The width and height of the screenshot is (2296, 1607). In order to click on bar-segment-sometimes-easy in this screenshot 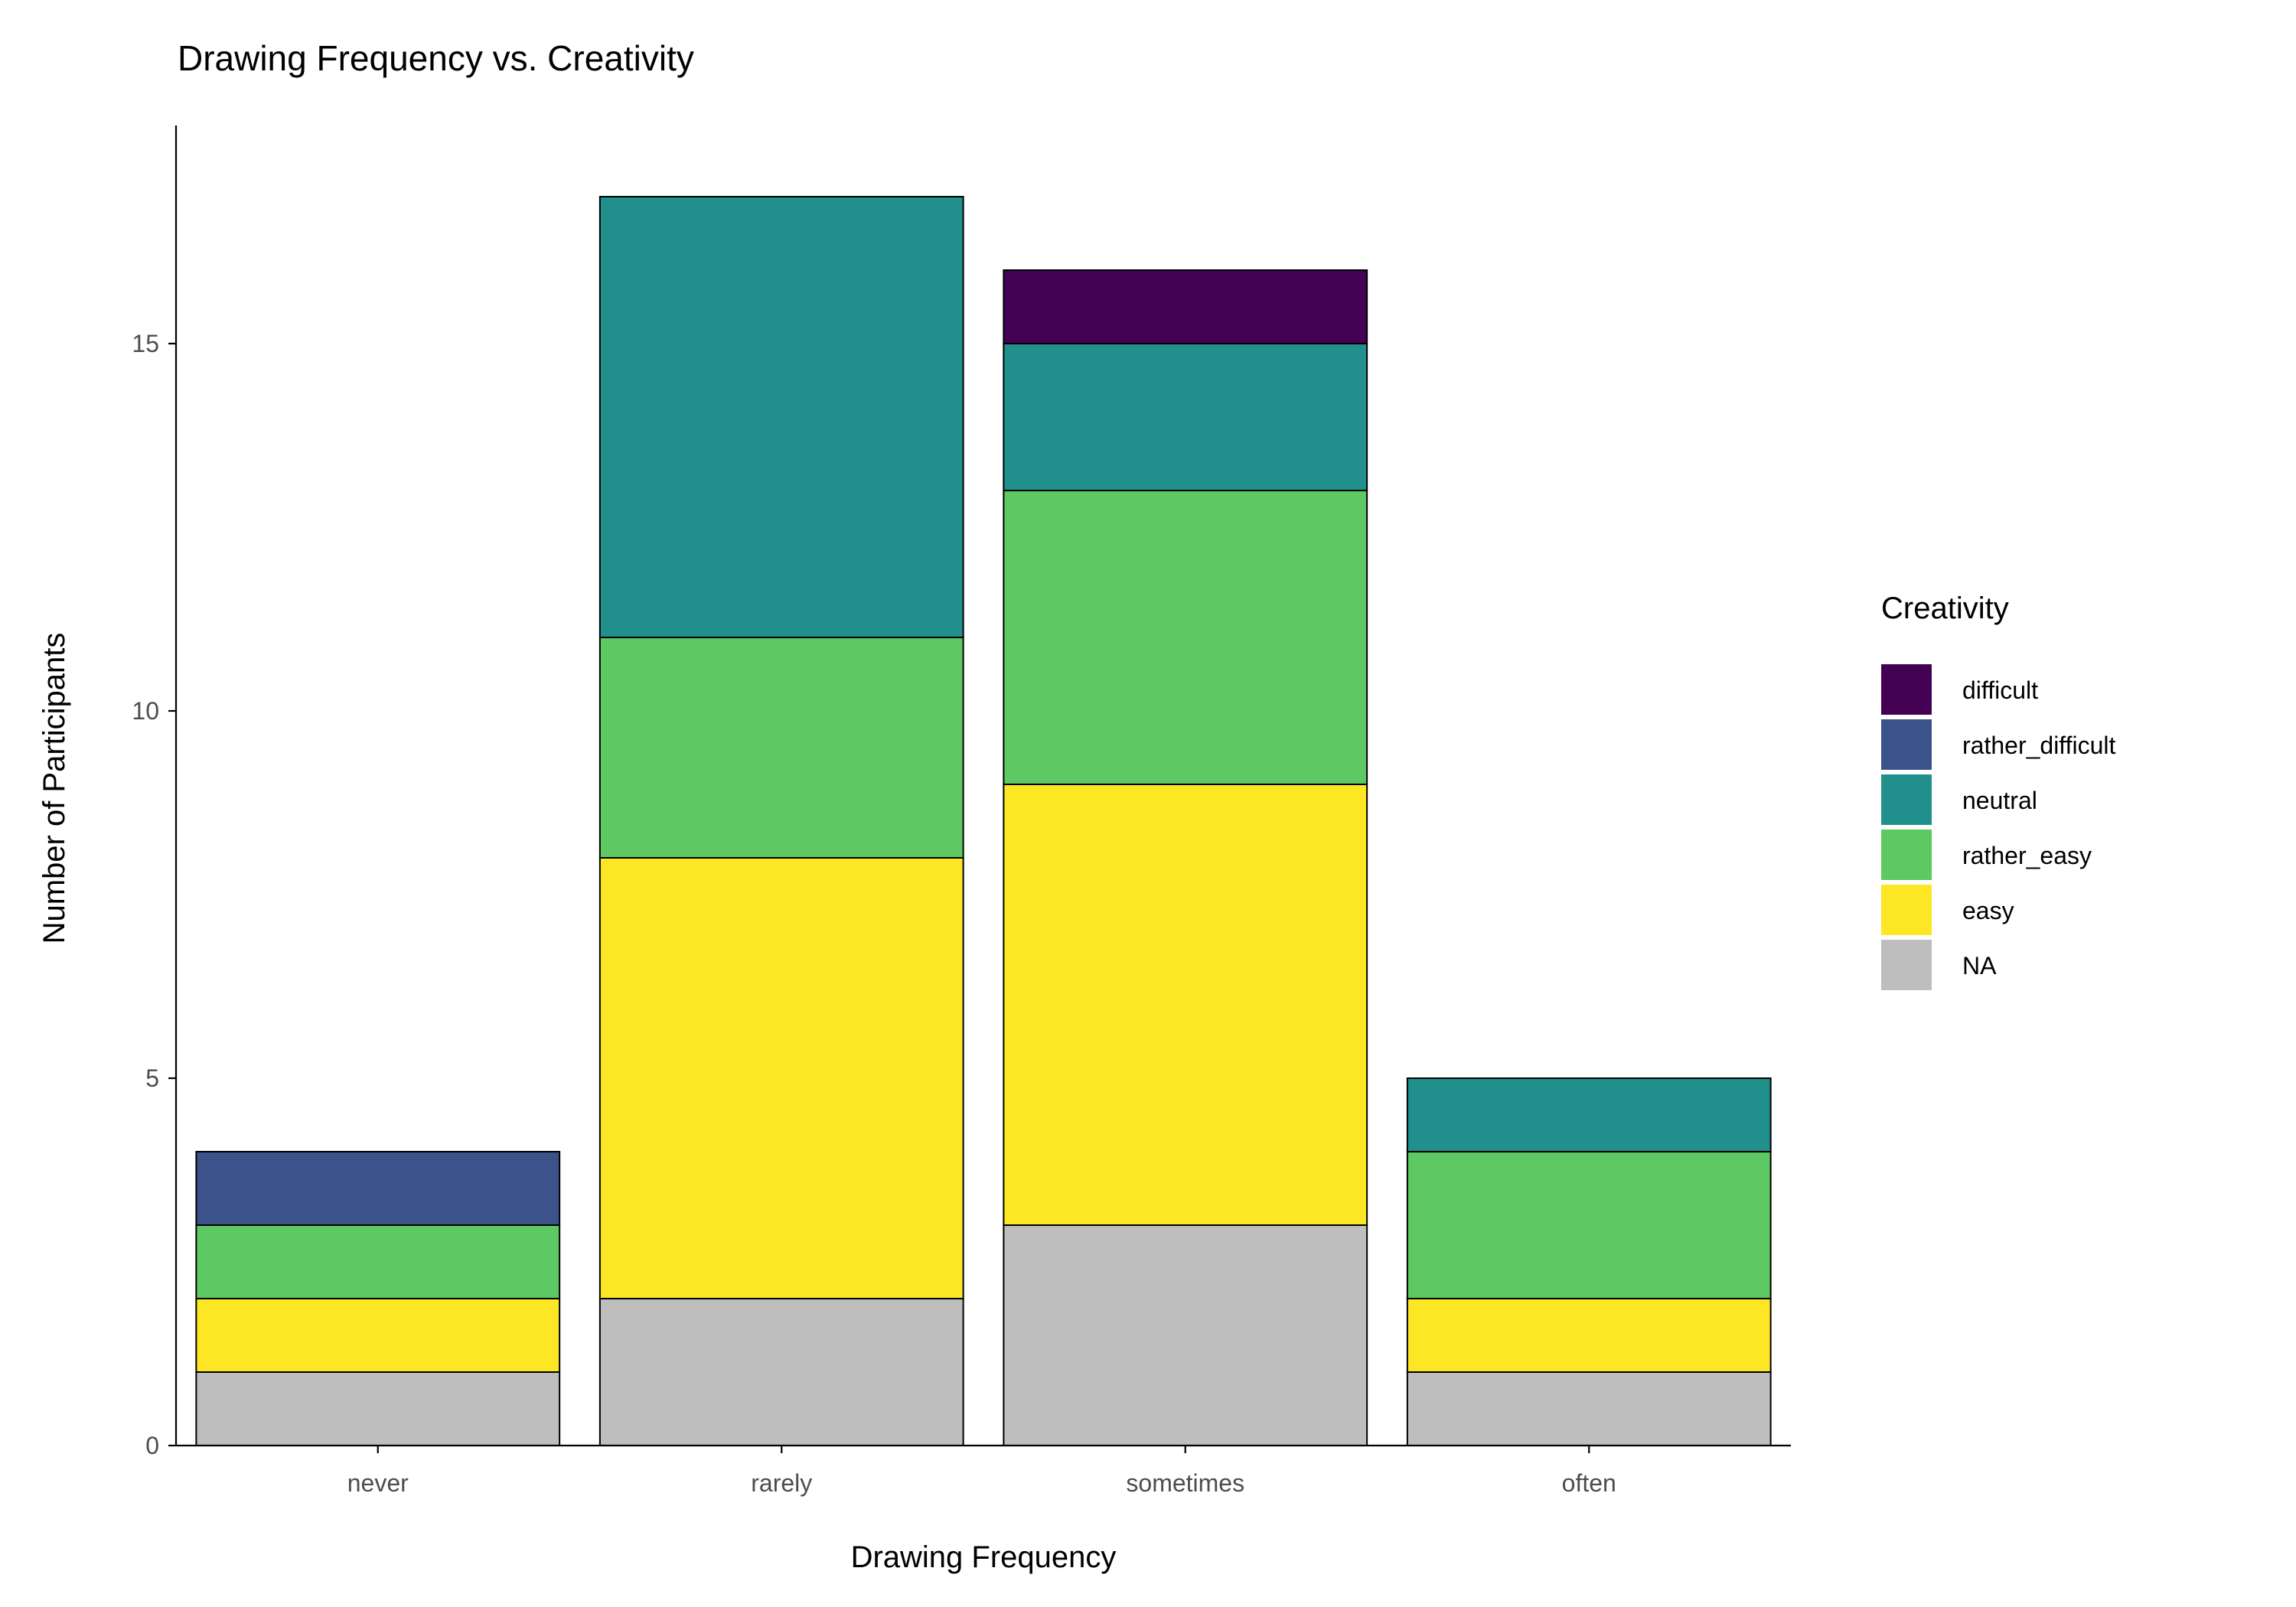, I will do `click(1185, 1005)`.